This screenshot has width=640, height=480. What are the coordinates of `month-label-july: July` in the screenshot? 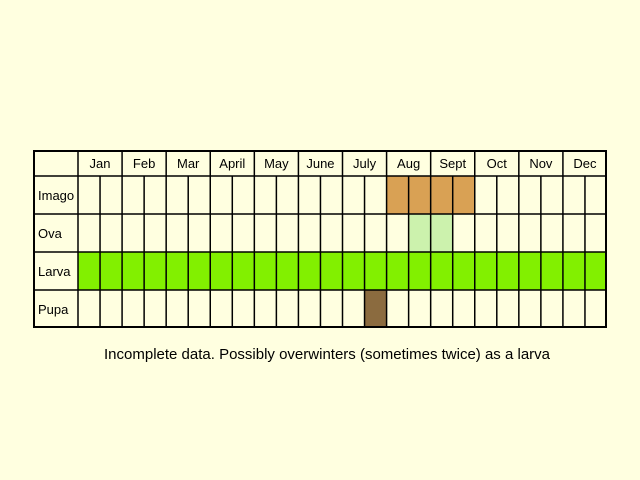 It's located at (365, 163).